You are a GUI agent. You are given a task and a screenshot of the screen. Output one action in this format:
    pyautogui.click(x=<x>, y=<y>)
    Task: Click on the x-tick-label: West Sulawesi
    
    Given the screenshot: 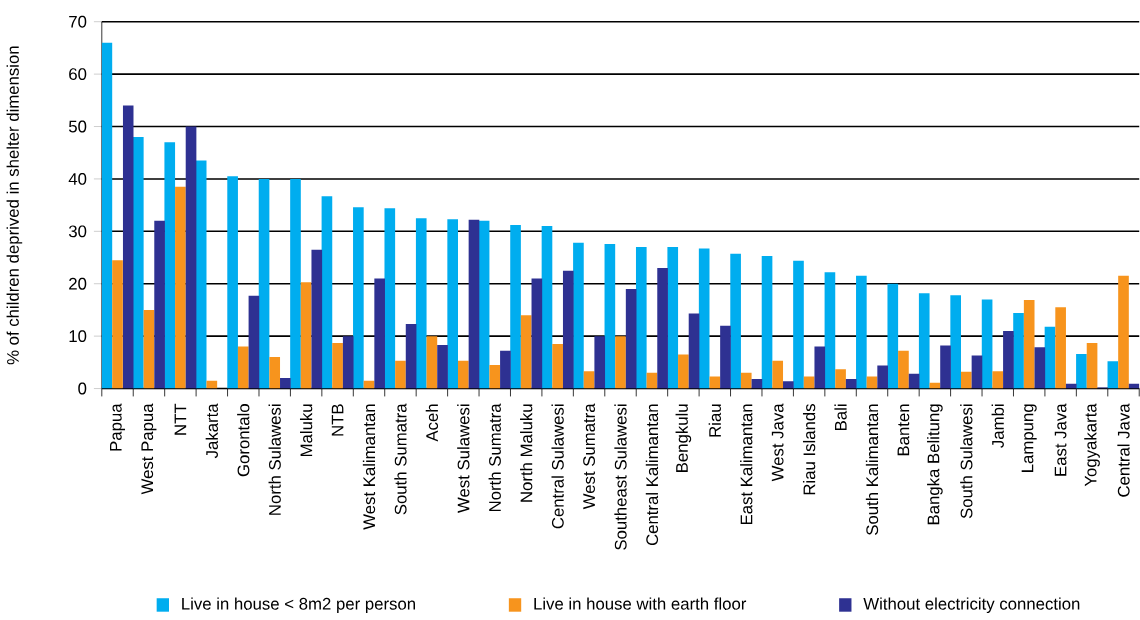 What is the action you would take?
    pyautogui.click(x=463, y=458)
    